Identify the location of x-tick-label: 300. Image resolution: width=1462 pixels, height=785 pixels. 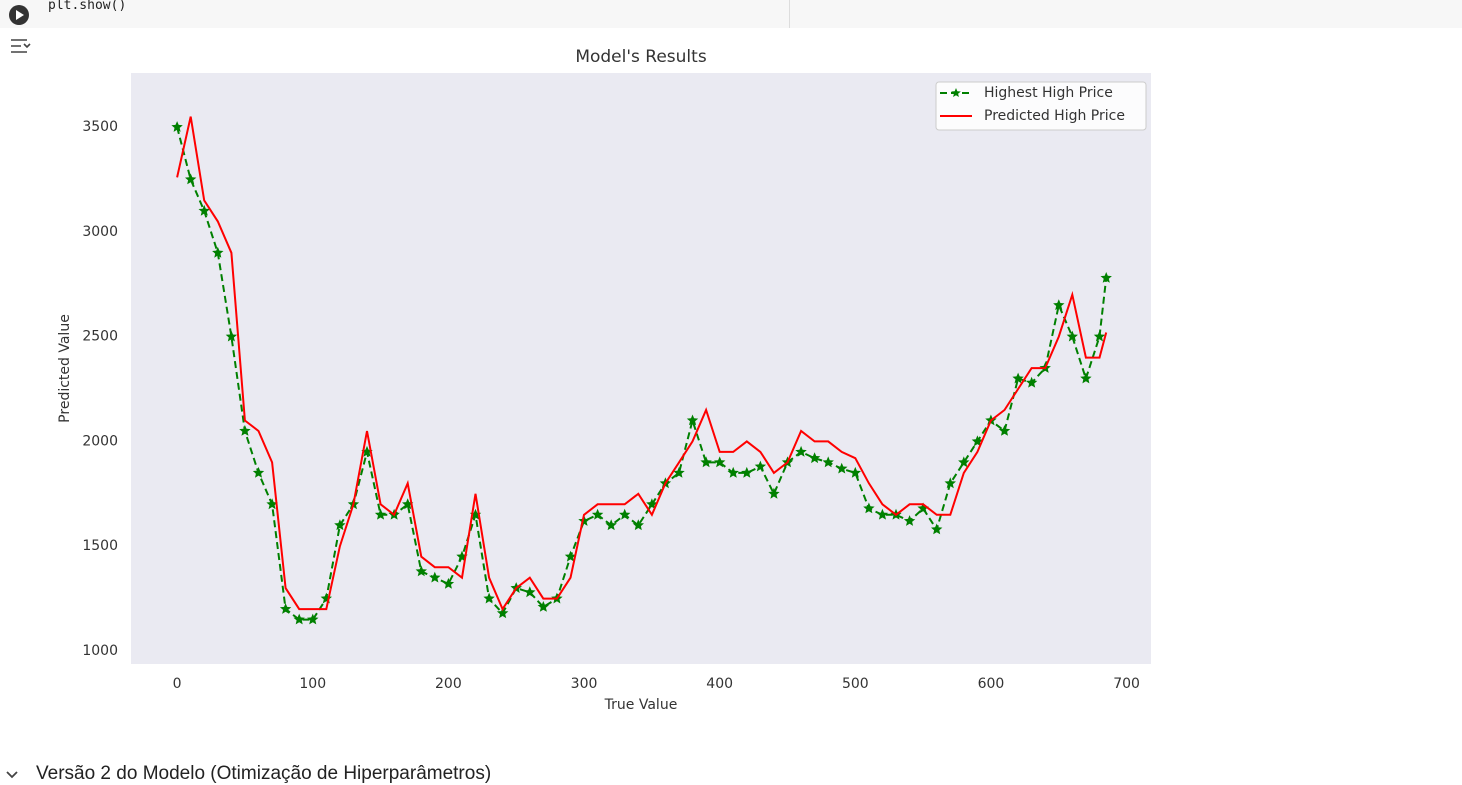
(584, 684).